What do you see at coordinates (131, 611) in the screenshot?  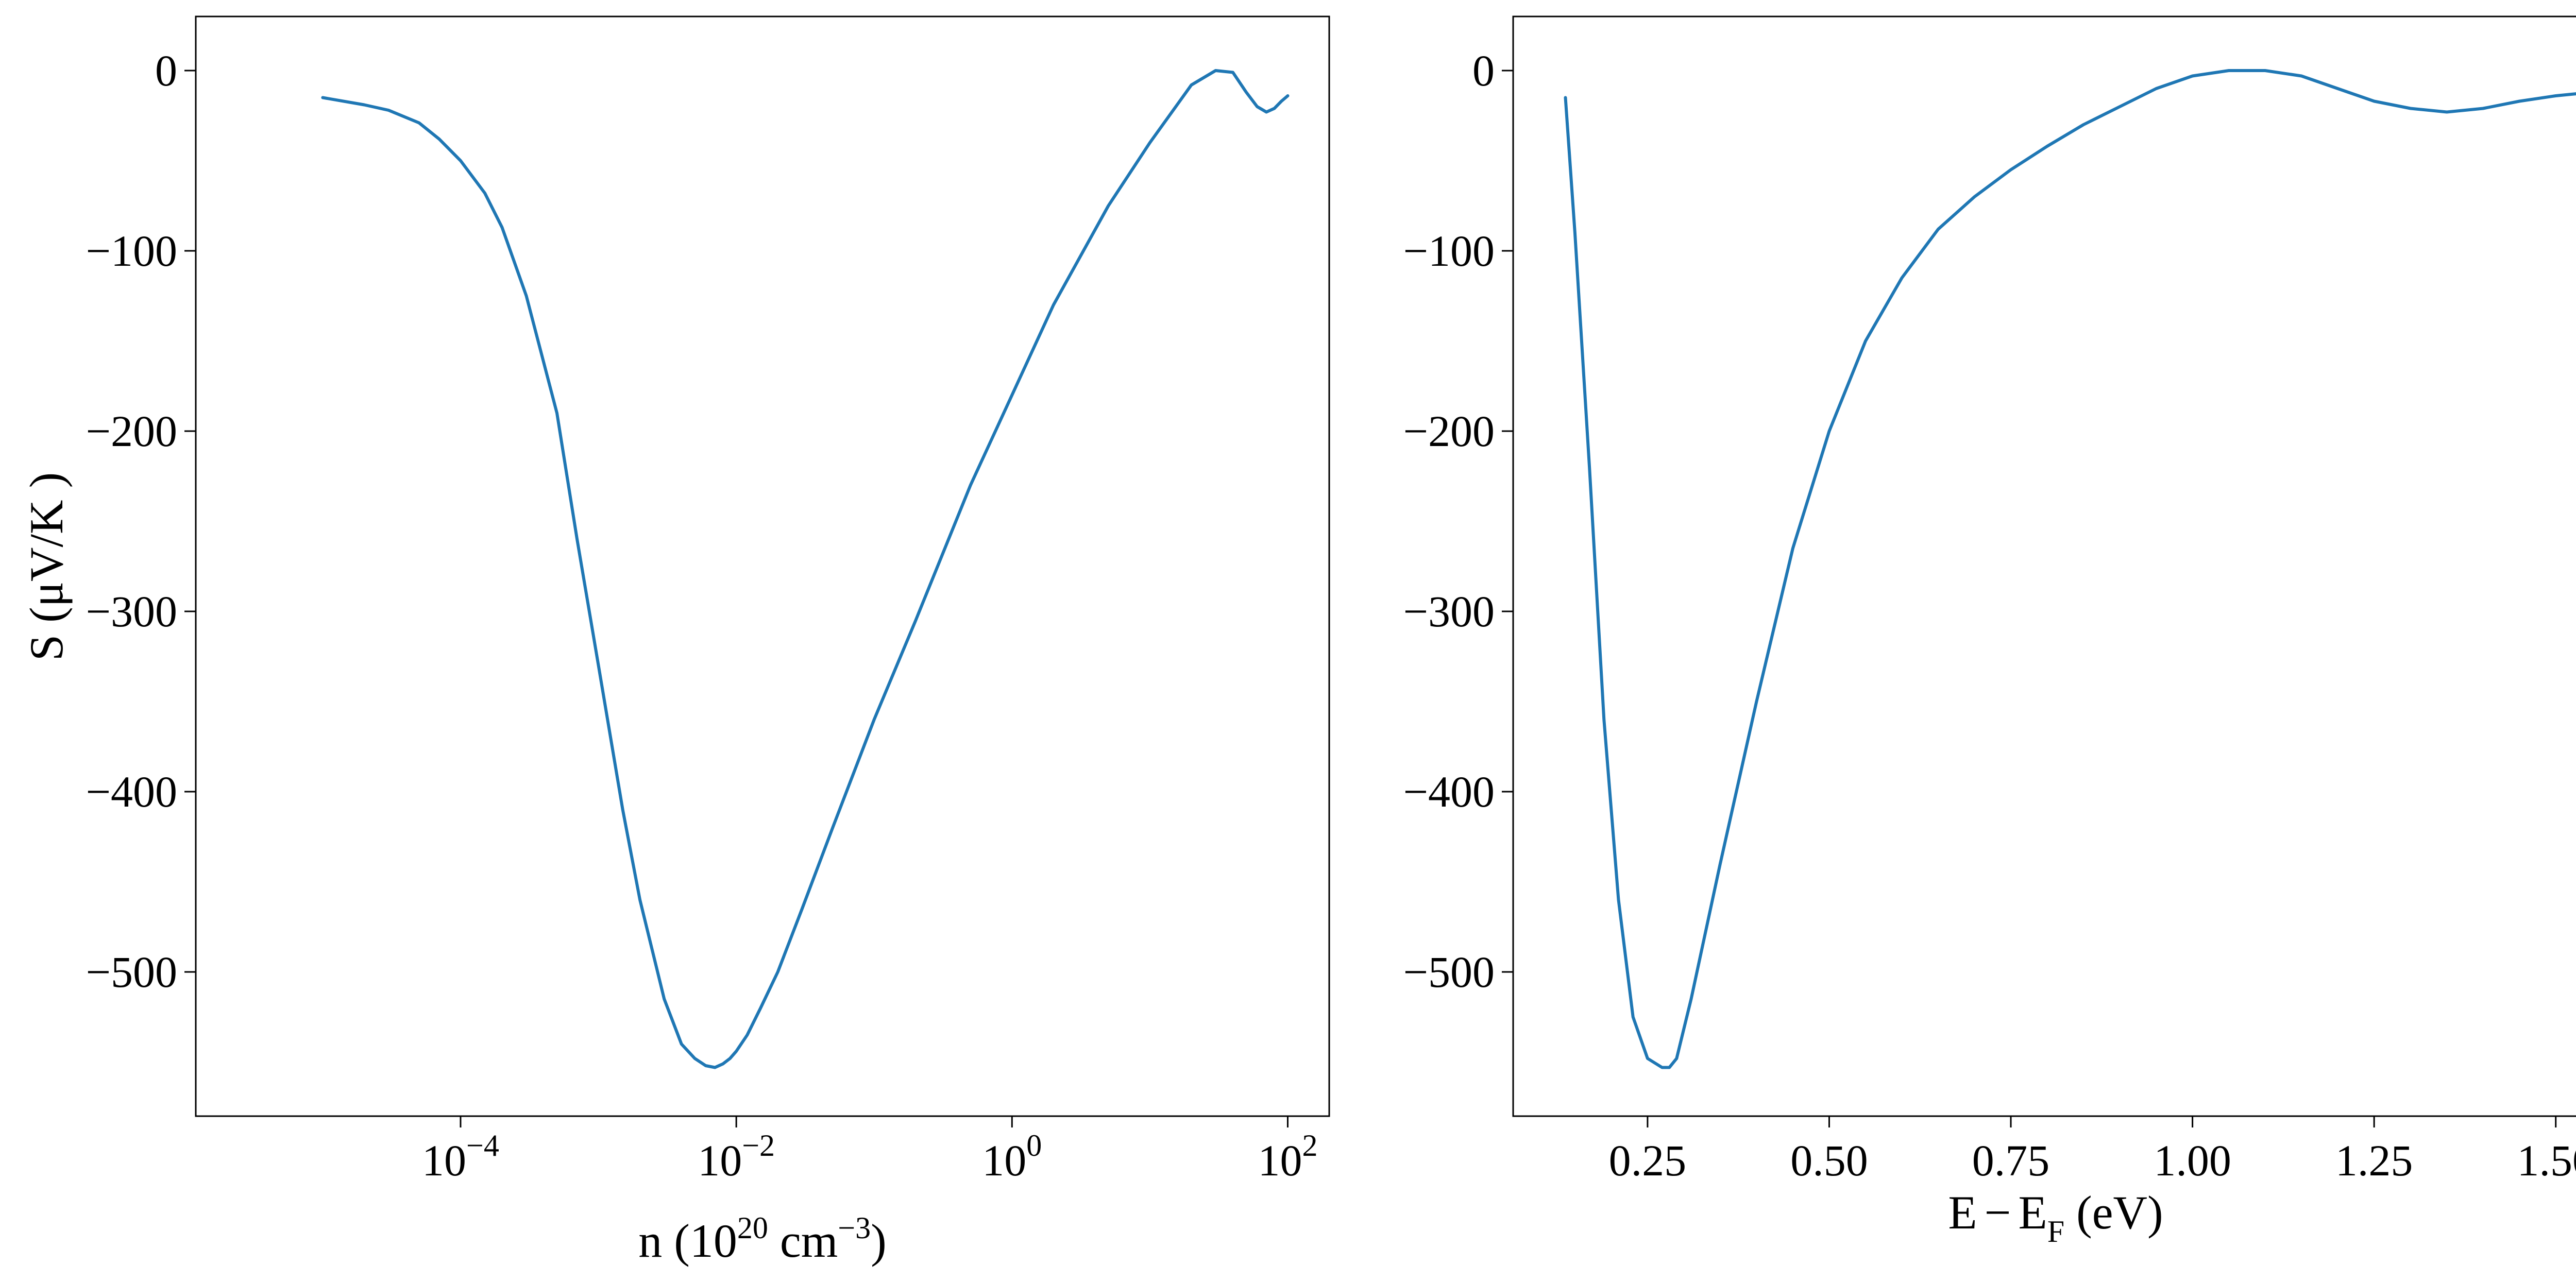 I see `left-y-tick-label: −300` at bounding box center [131, 611].